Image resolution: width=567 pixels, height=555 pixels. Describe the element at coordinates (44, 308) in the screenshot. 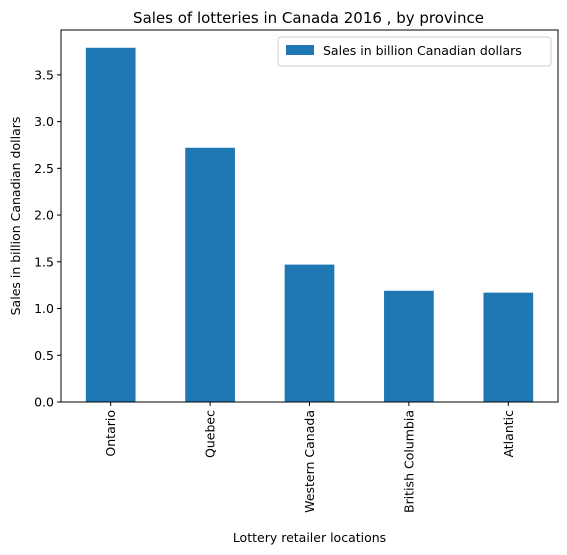

I see `y-tick-label: 1.0` at that location.